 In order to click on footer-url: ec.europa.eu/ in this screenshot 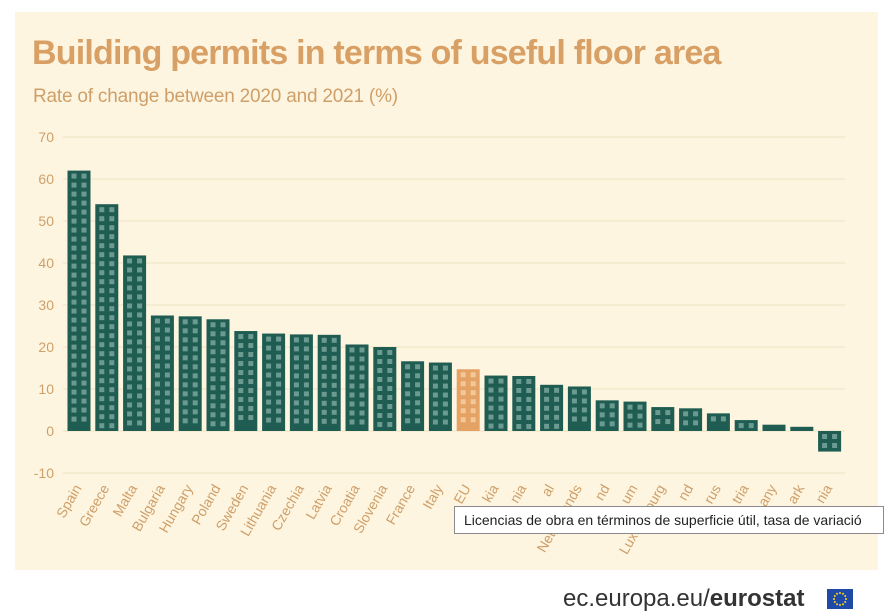, I will do `click(636, 598)`.